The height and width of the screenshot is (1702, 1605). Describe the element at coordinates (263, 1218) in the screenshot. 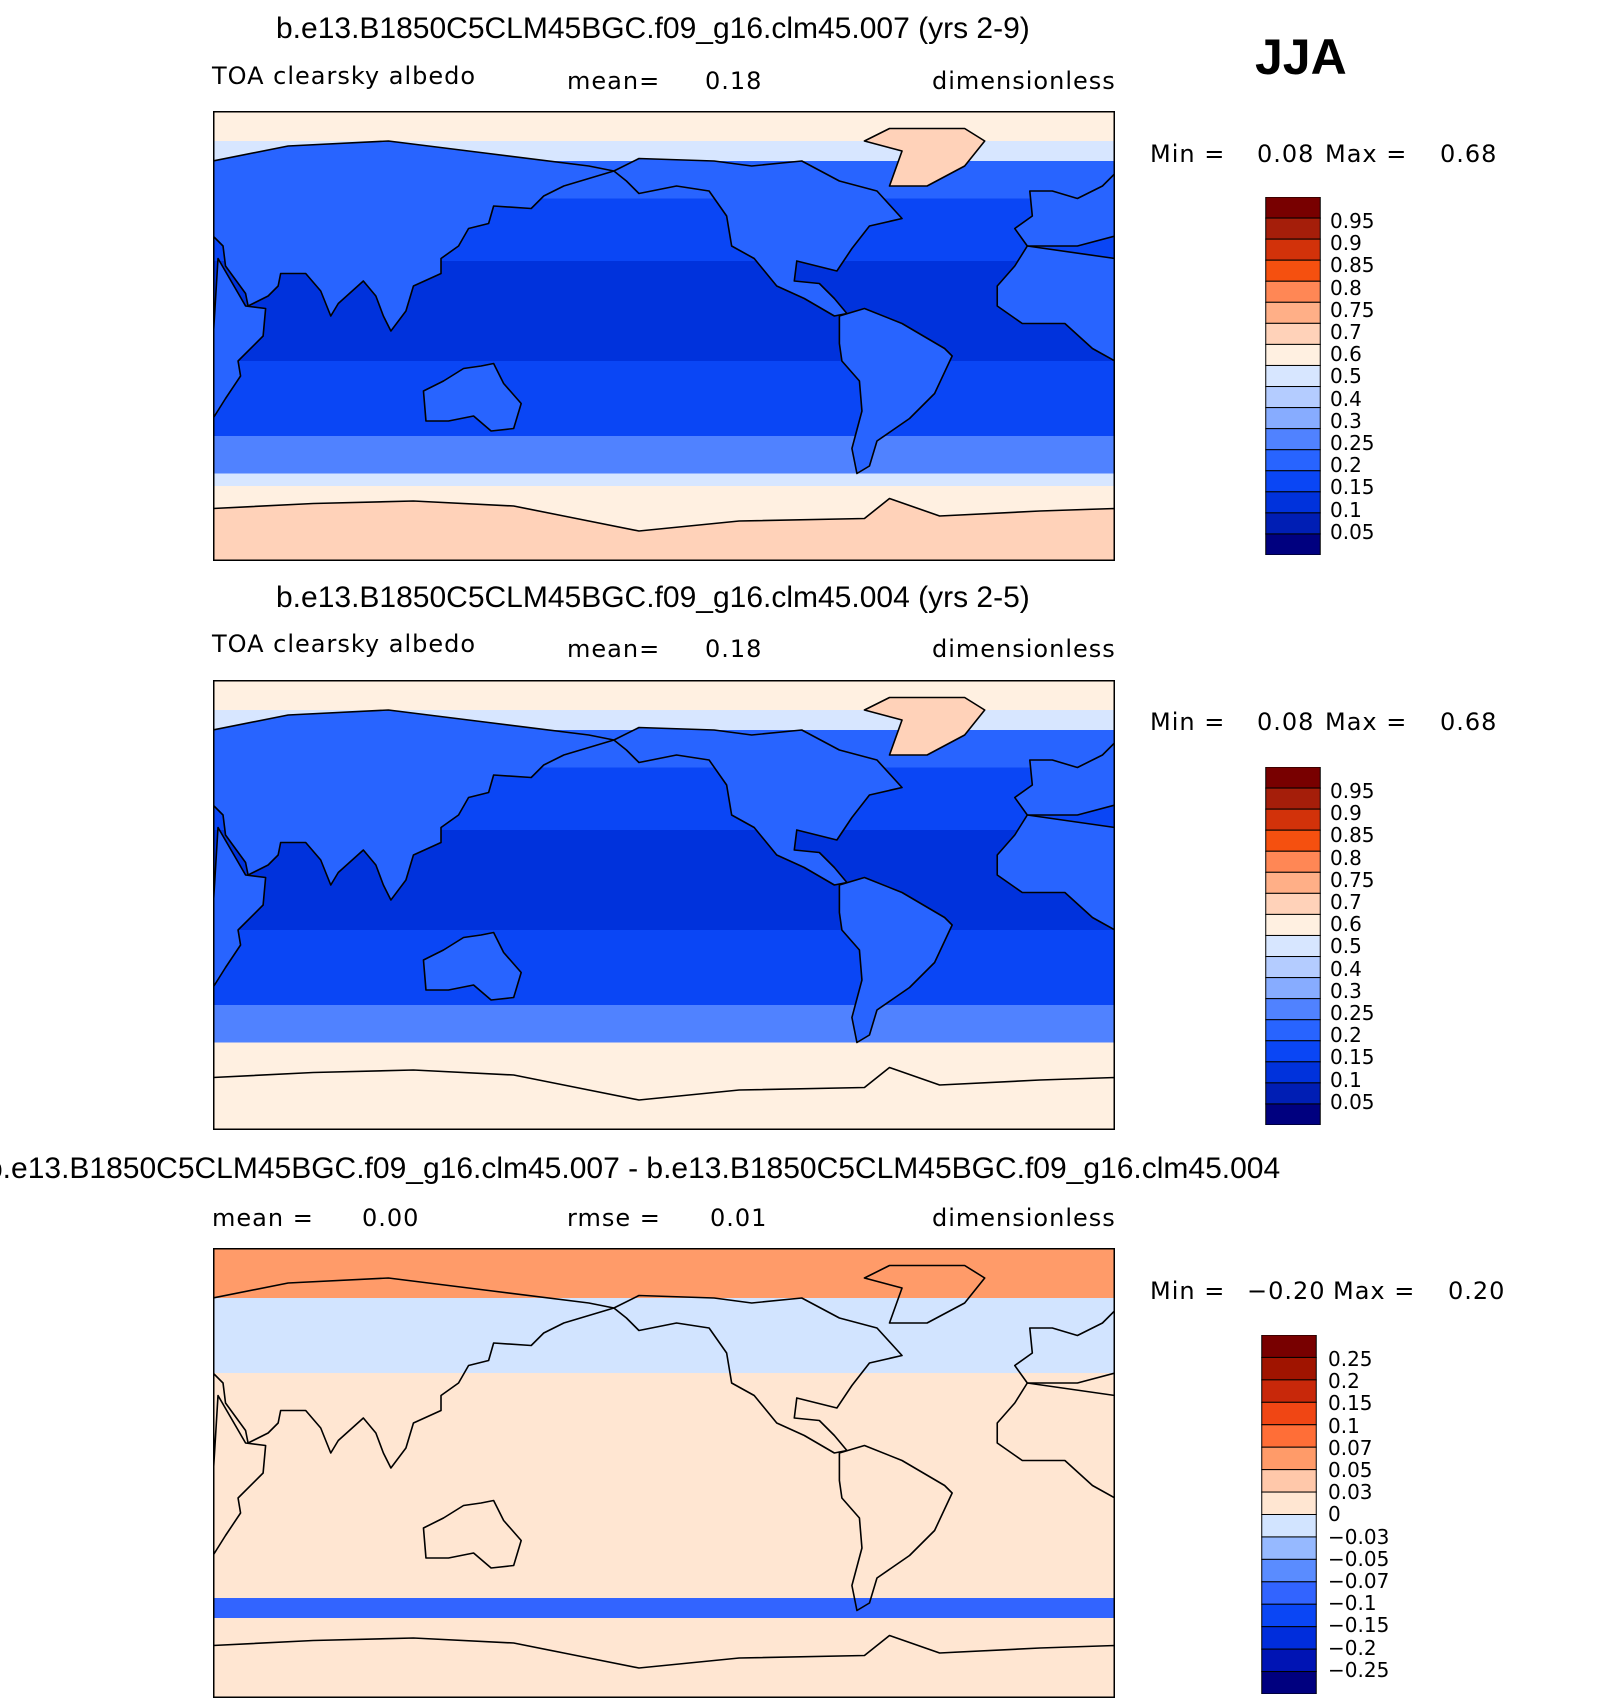

I see `panel-3-mean-label: mean =` at that location.